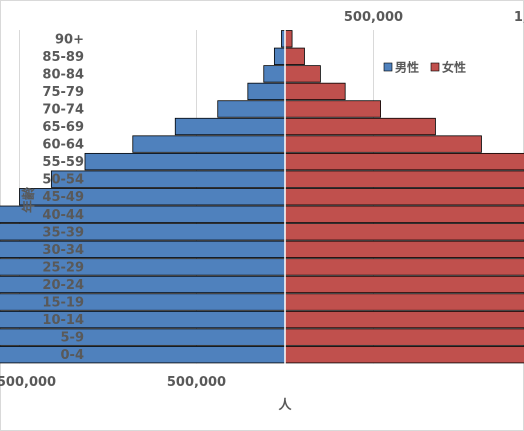  I want to click on category-label: 30-34, so click(63, 250).